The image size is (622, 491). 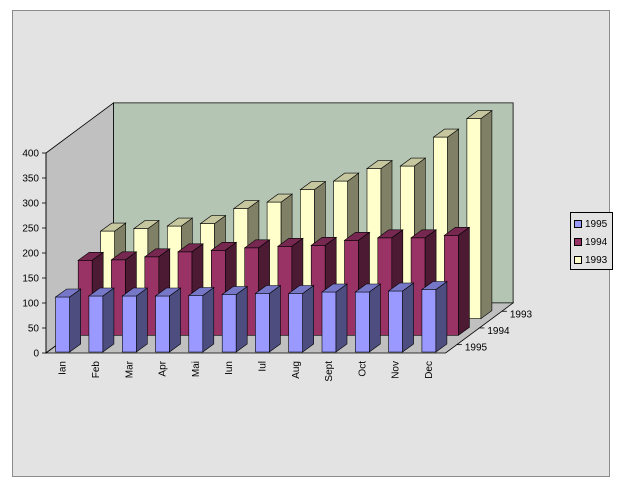 What do you see at coordinates (30, 254) in the screenshot?
I see `y-tick-label: 200` at bounding box center [30, 254].